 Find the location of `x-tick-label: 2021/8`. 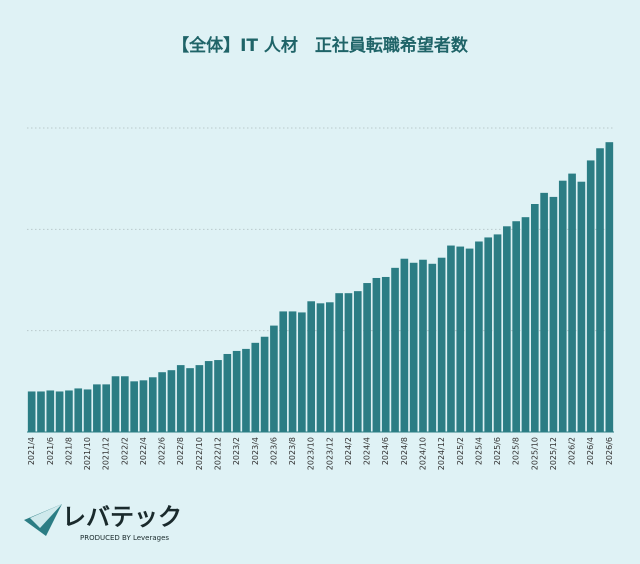

x-tick-label: 2021/8 is located at coordinates (68, 451).